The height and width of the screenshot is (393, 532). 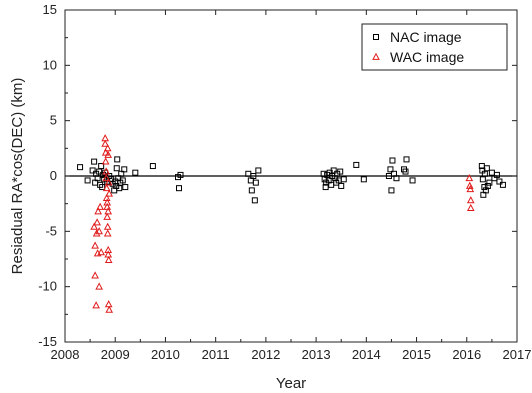 What do you see at coordinates (316, 354) in the screenshot?
I see `x-tick-label: 2013` at bounding box center [316, 354].